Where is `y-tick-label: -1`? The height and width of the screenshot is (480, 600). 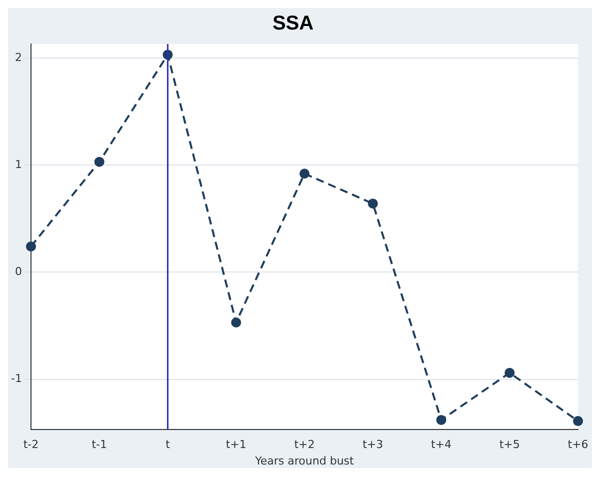
y-tick-label: -1 is located at coordinates (16, 379).